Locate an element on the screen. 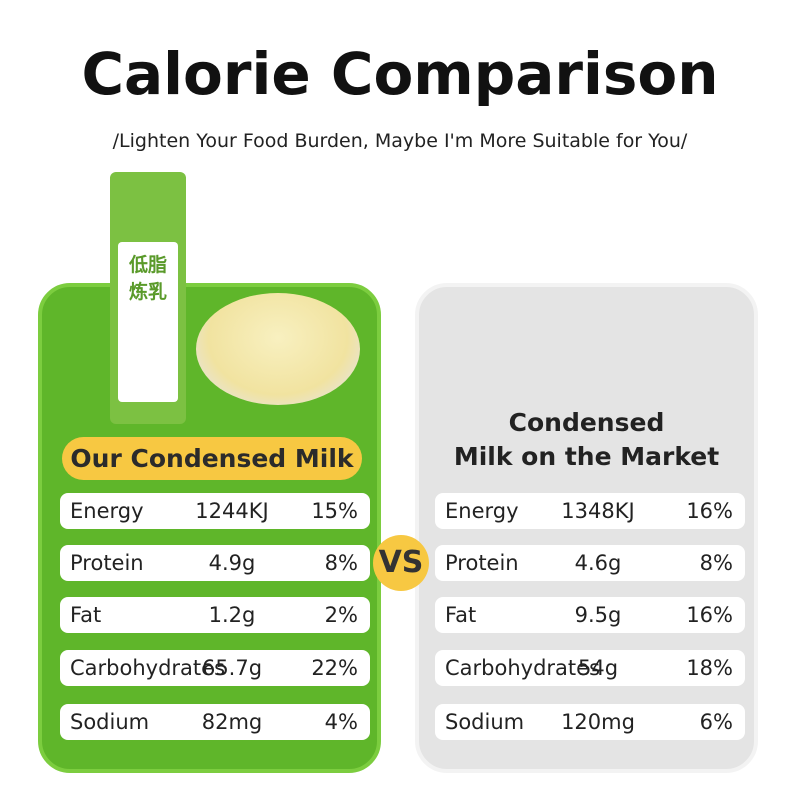 Image resolution: width=800 pixels, height=800 pixels. nutrient-amount: 65.7g is located at coordinates (232, 668).